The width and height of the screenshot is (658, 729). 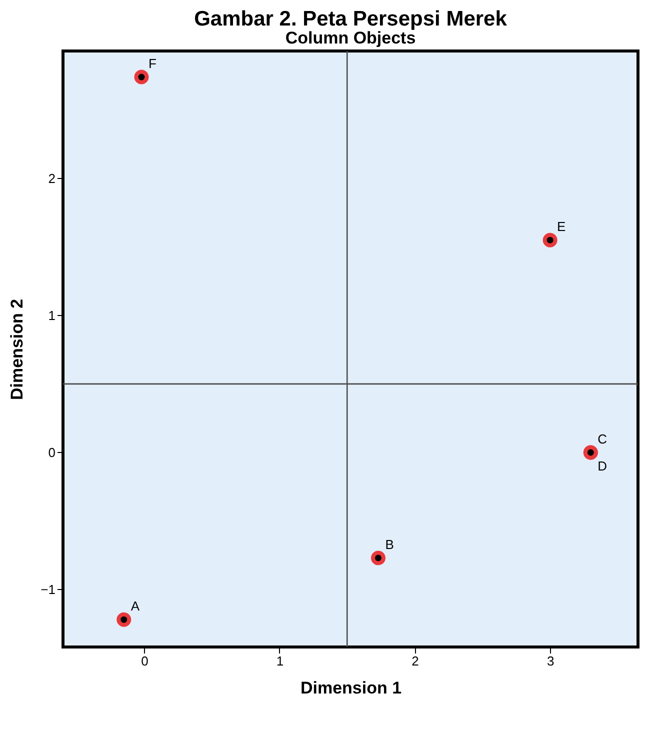 What do you see at coordinates (389, 544) in the screenshot?
I see `annotation: B` at bounding box center [389, 544].